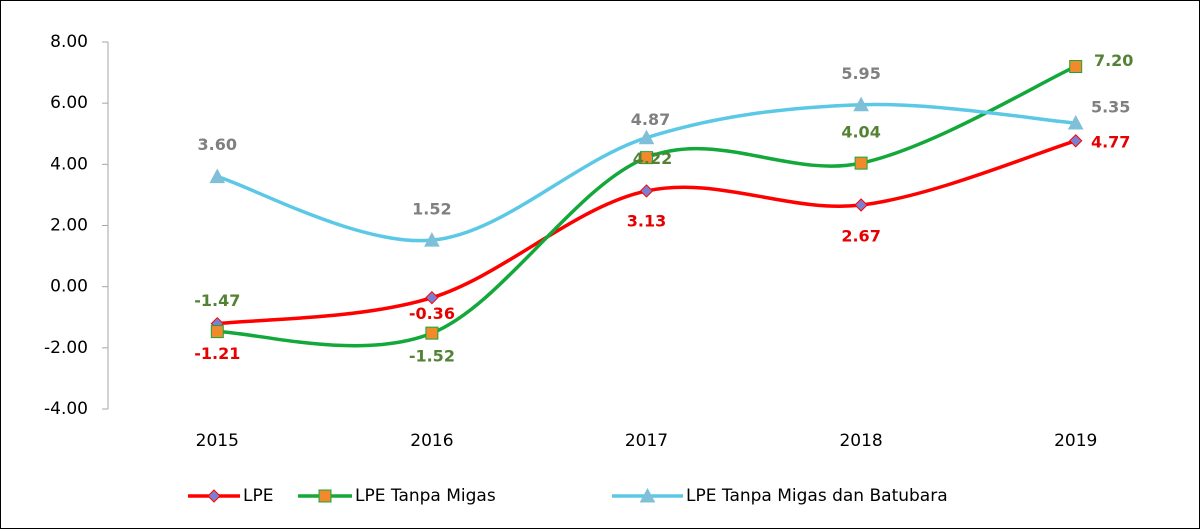 This screenshot has height=530, width=1201. Describe the element at coordinates (860, 73) in the screenshot. I see `value-label: 5.95` at that location.